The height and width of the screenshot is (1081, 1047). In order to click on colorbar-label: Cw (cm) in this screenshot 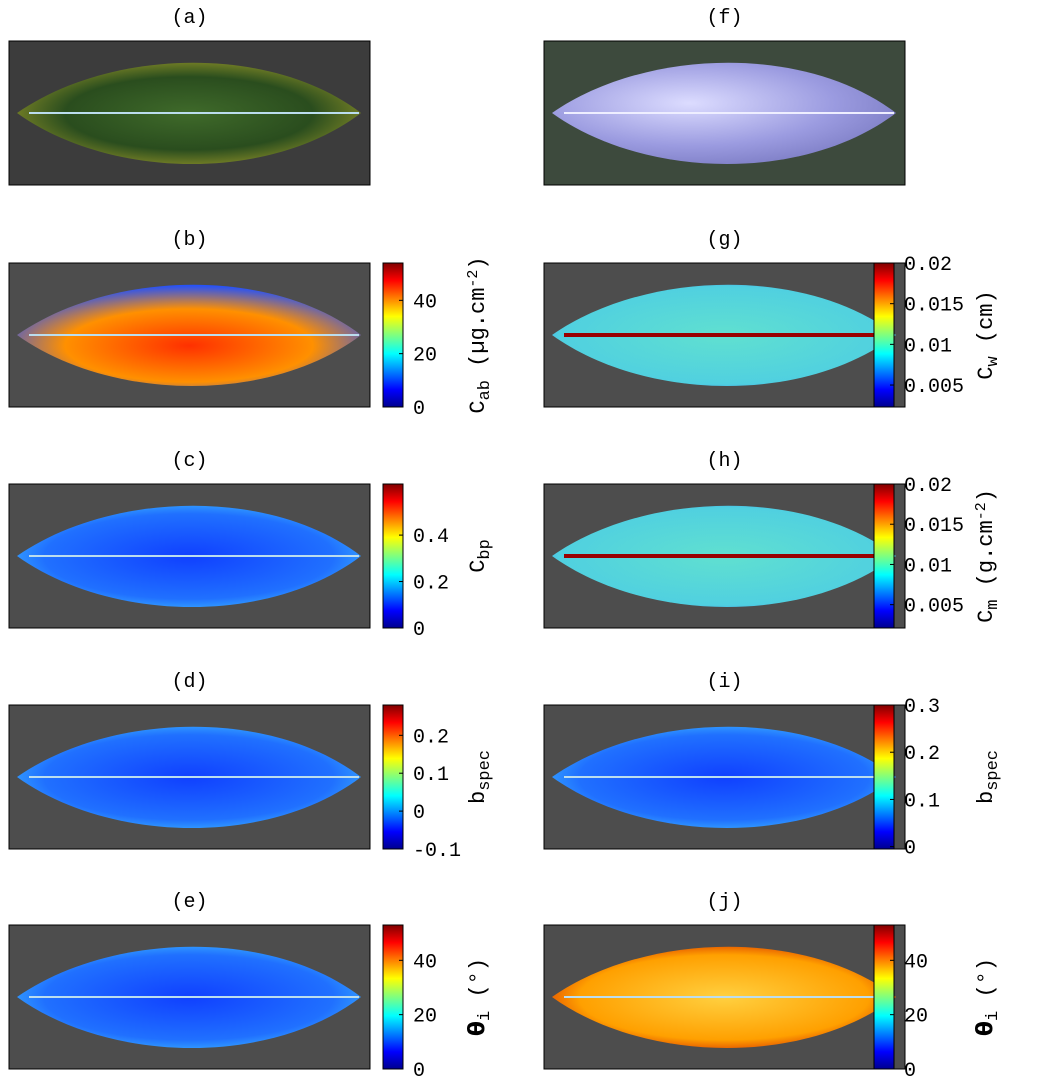, I will do `click(988, 334)`.